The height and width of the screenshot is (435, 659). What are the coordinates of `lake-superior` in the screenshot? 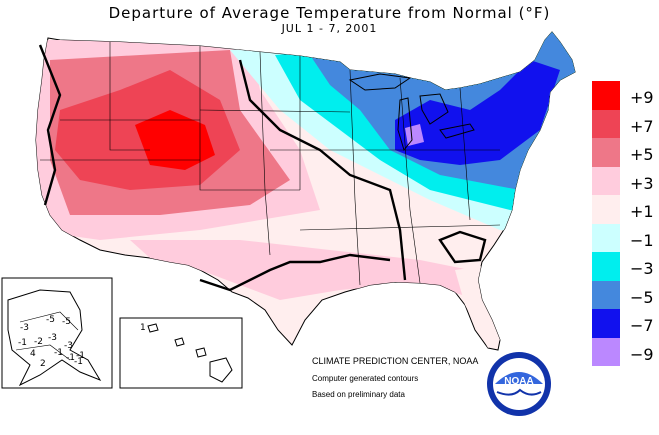 It's located at (380, 82).